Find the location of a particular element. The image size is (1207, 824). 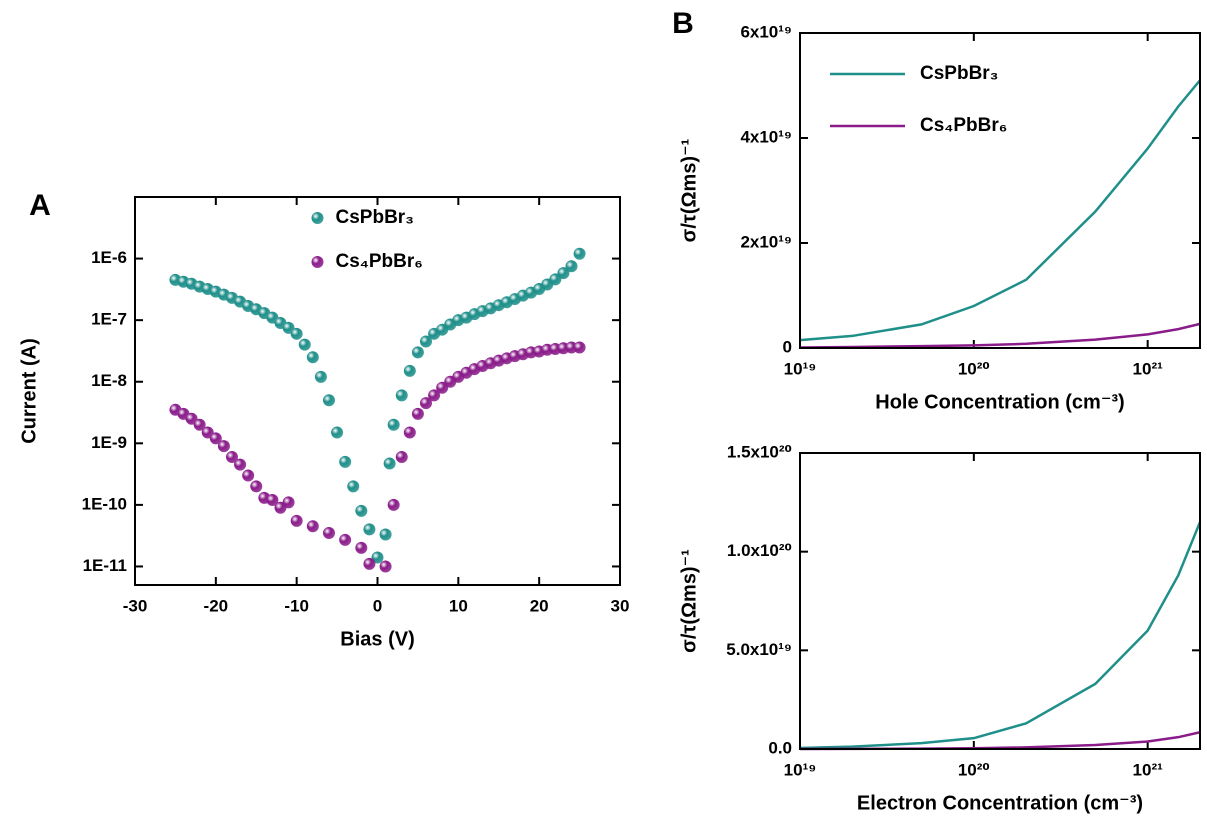

y-tick-label: 0.0 is located at coordinates (780, 747).